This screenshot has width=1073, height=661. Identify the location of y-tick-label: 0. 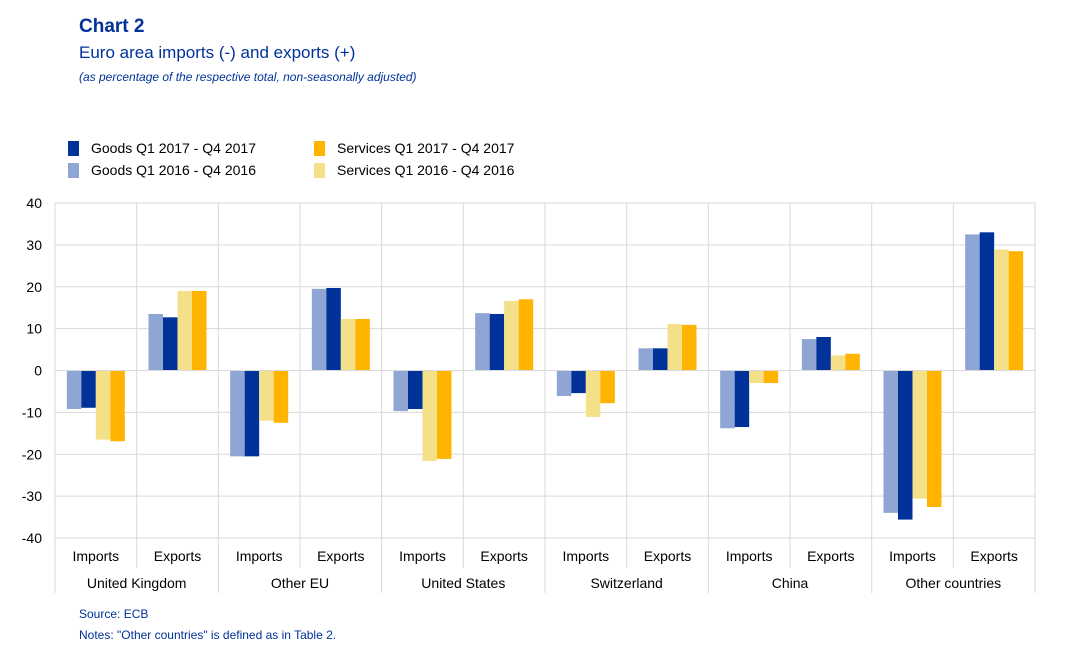
(38, 371).